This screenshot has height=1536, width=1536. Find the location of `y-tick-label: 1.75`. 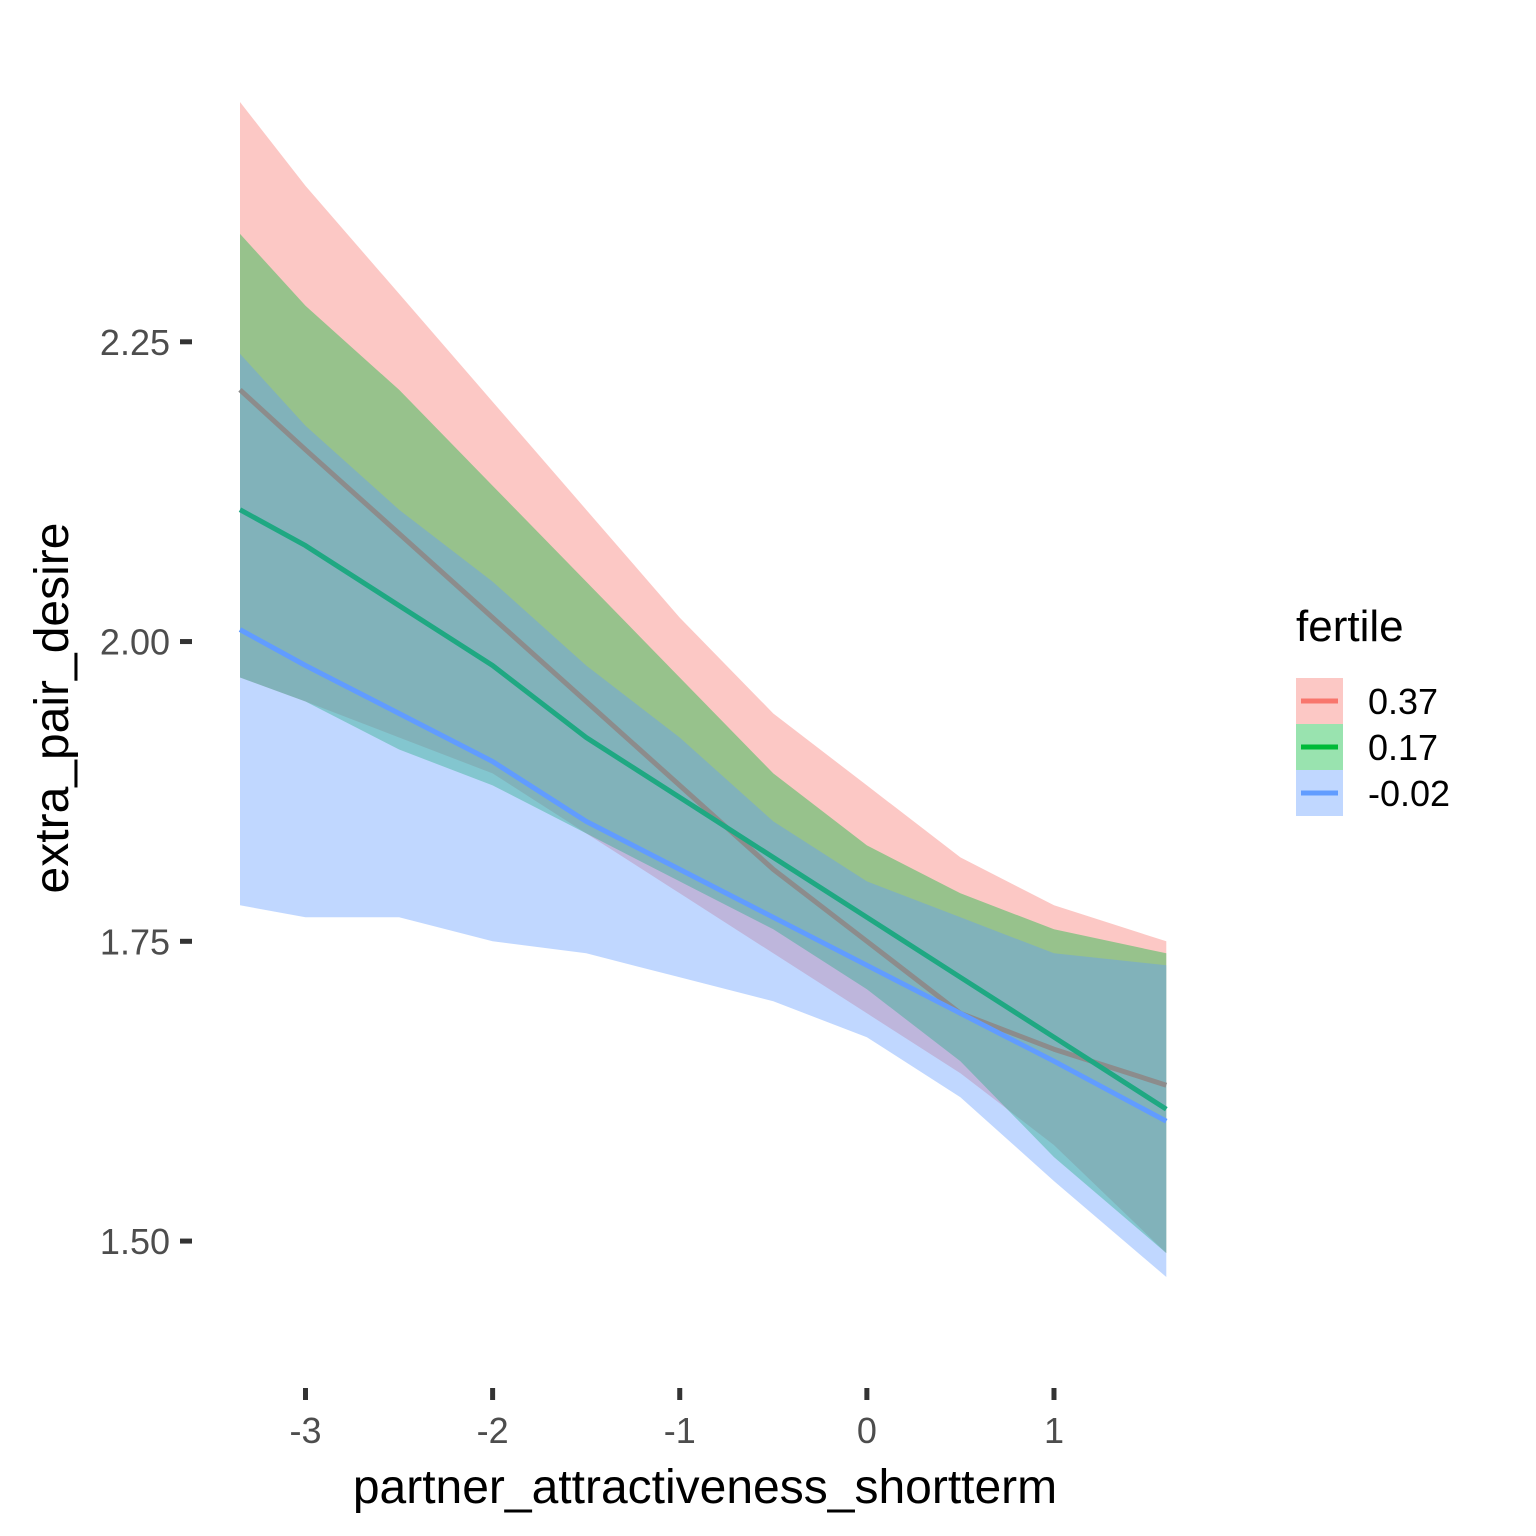

y-tick-label: 1.75 is located at coordinates (135, 941).